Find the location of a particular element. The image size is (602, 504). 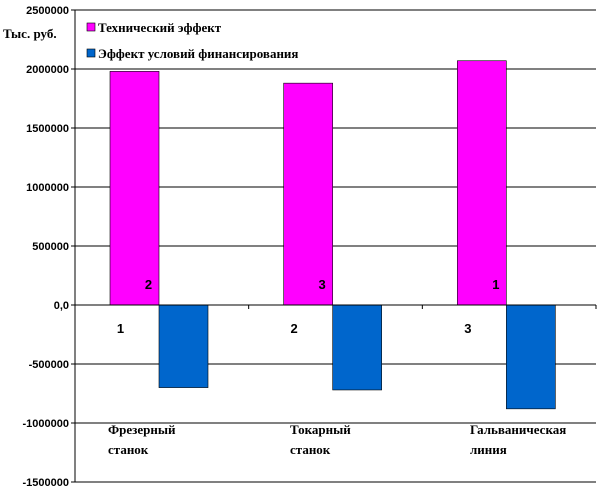

y-tick-label: -500000 is located at coordinates (49, 365).